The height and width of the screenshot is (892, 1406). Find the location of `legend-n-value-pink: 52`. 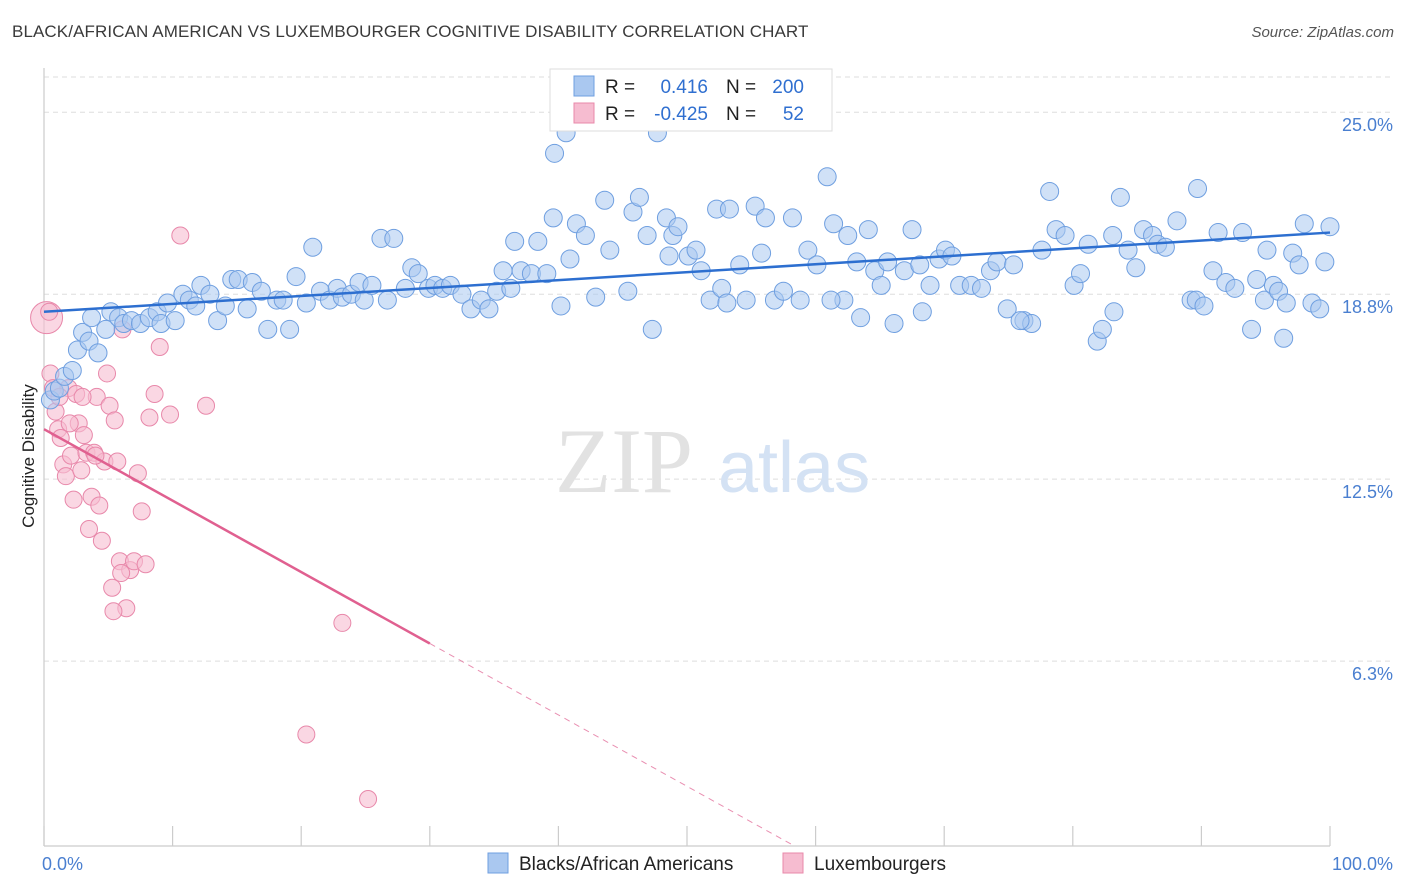

legend-n-value-pink: 52 is located at coordinates (793, 114).